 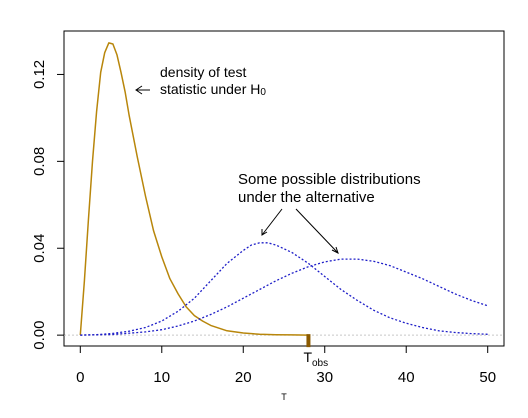 I want to click on x-tick-label: 30, so click(x=324, y=377).